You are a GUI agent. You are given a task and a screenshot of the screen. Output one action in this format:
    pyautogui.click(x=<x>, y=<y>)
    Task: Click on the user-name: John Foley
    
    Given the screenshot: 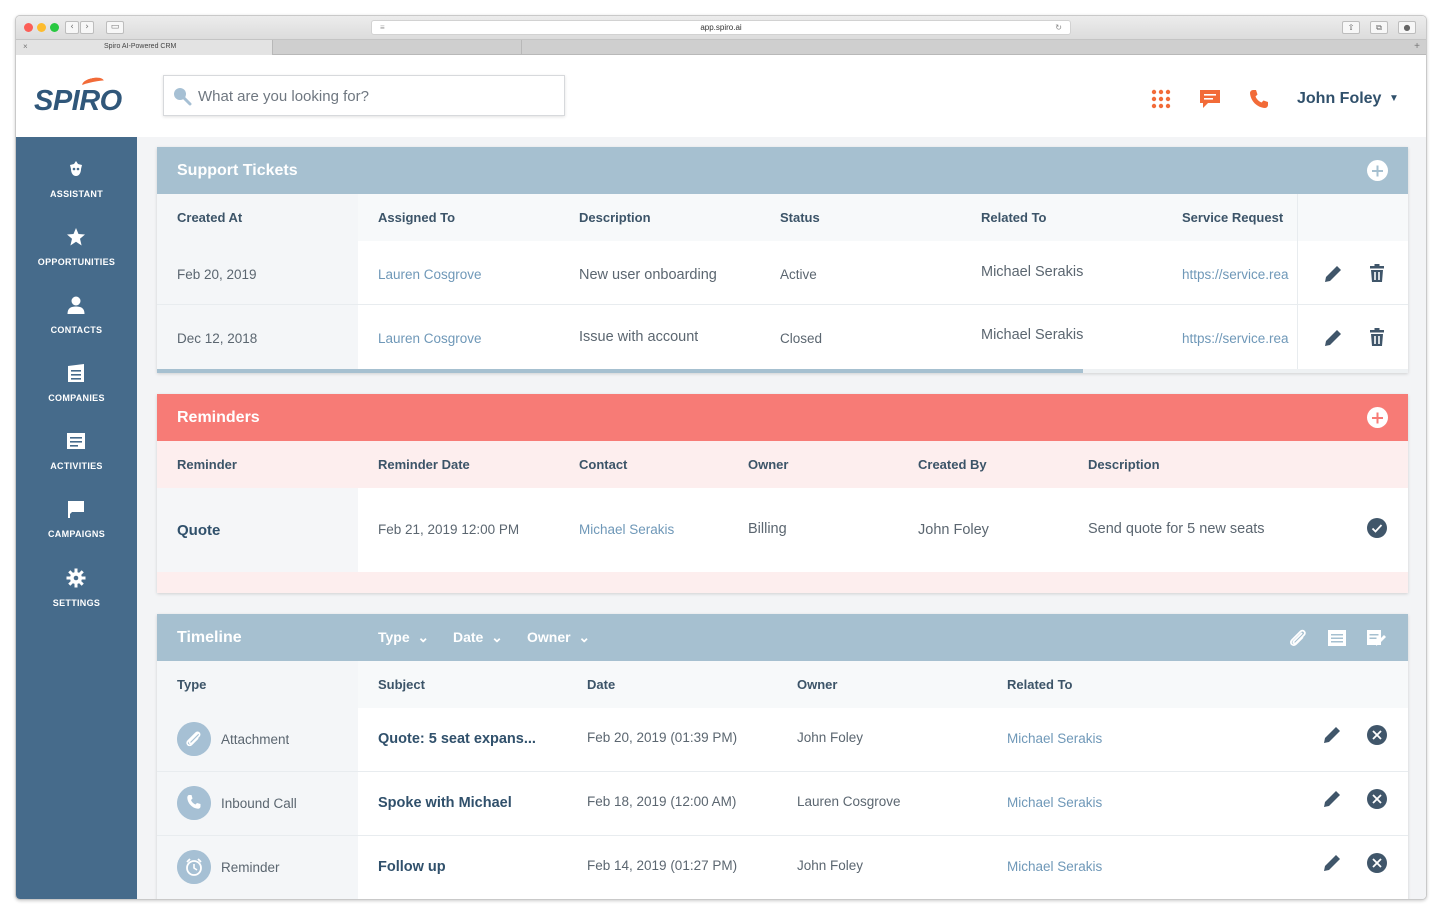 What is the action you would take?
    pyautogui.click(x=1339, y=98)
    